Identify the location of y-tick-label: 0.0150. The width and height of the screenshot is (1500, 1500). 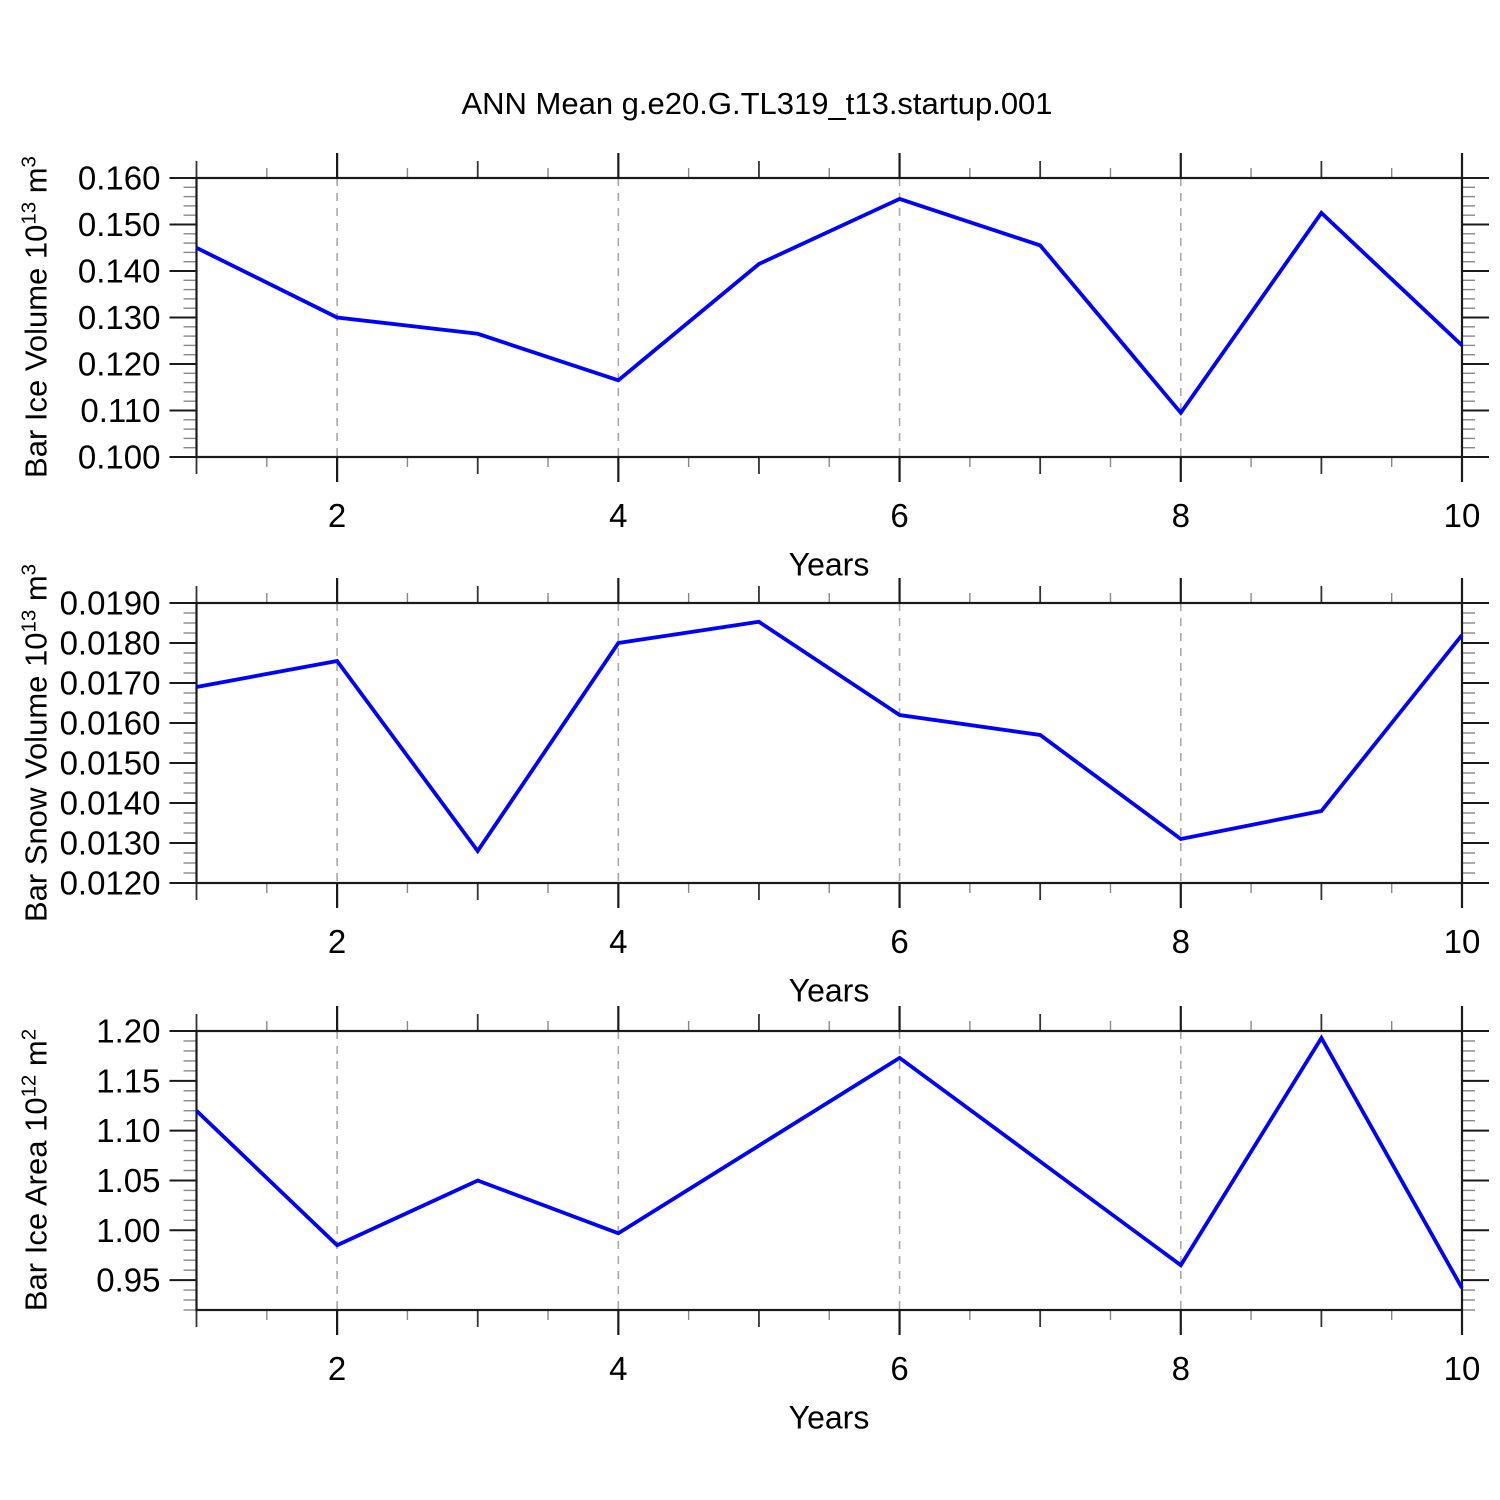
(110, 763).